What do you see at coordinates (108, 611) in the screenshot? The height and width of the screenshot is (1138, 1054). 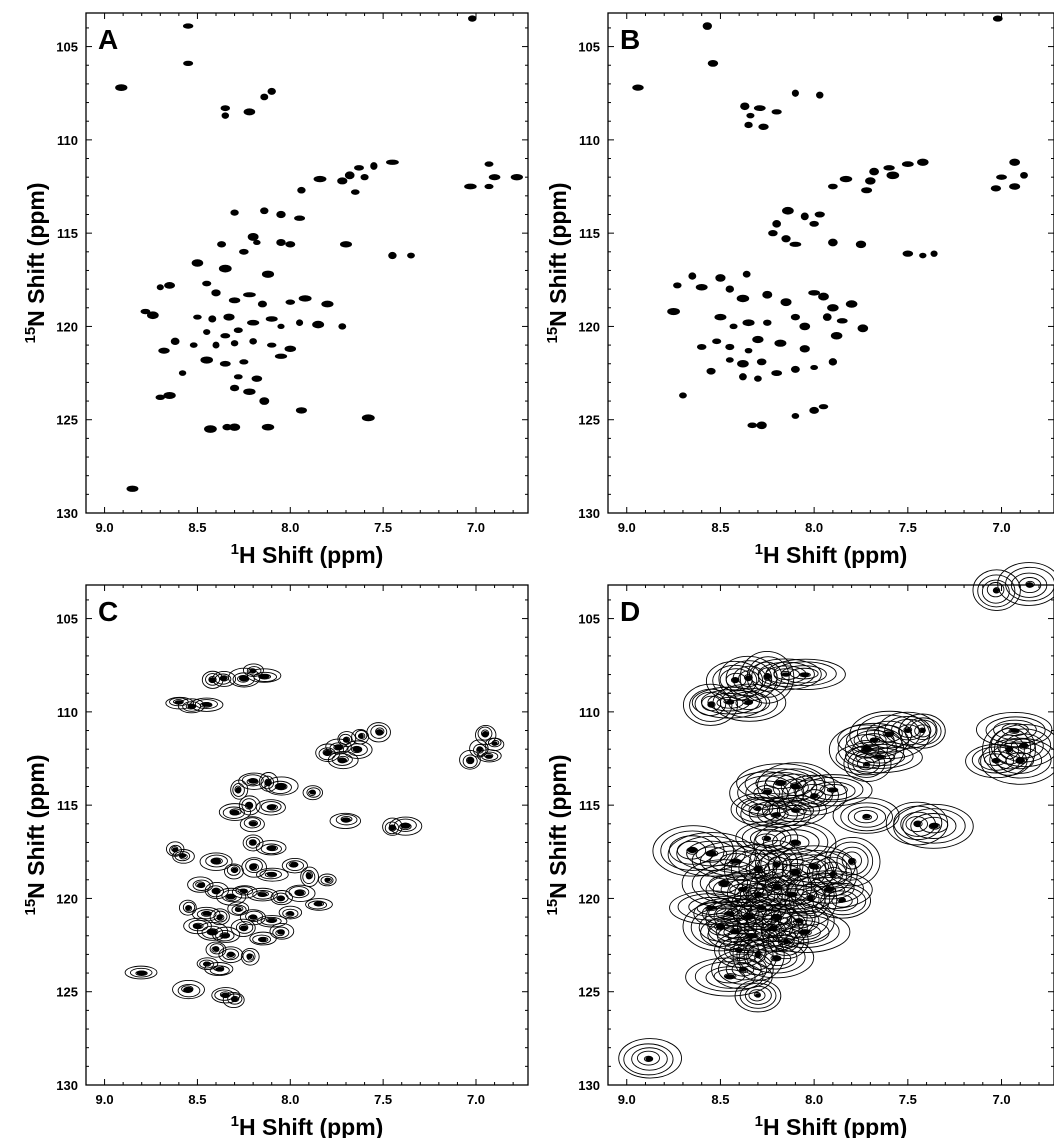 I see `panel-letter: C` at bounding box center [108, 611].